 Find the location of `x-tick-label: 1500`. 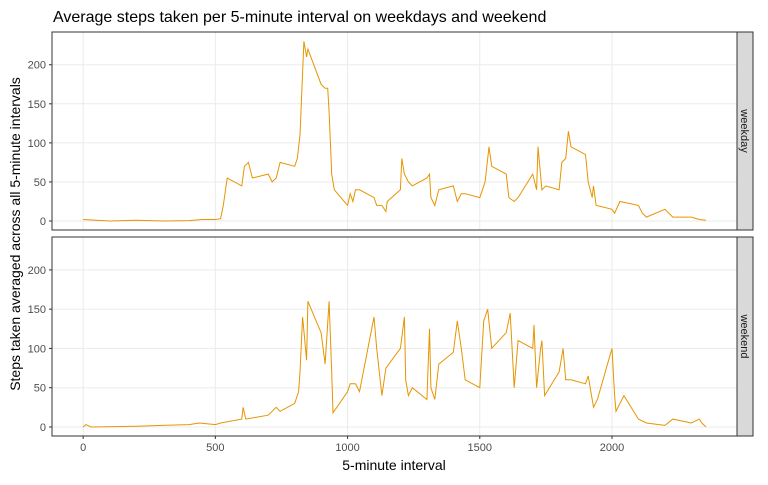

x-tick-label: 1500 is located at coordinates (480, 448).